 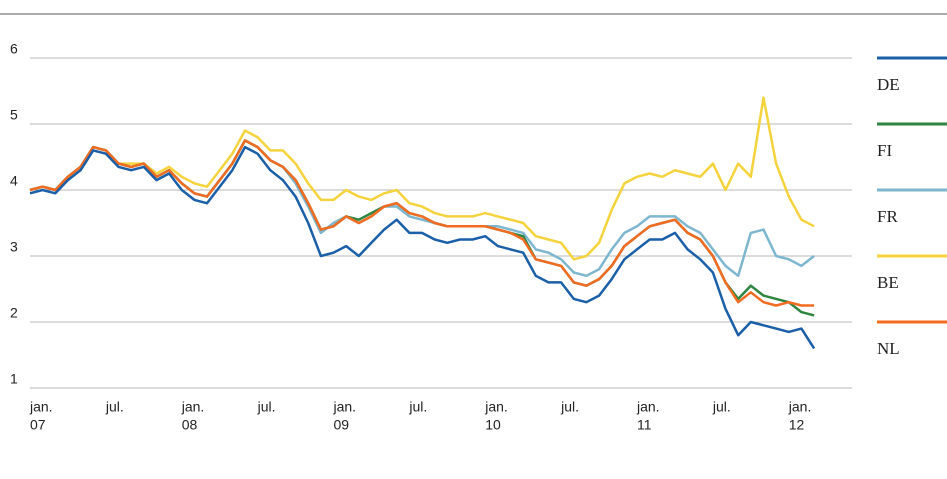 I want to click on y-tick-label: 3, so click(x=14, y=247).